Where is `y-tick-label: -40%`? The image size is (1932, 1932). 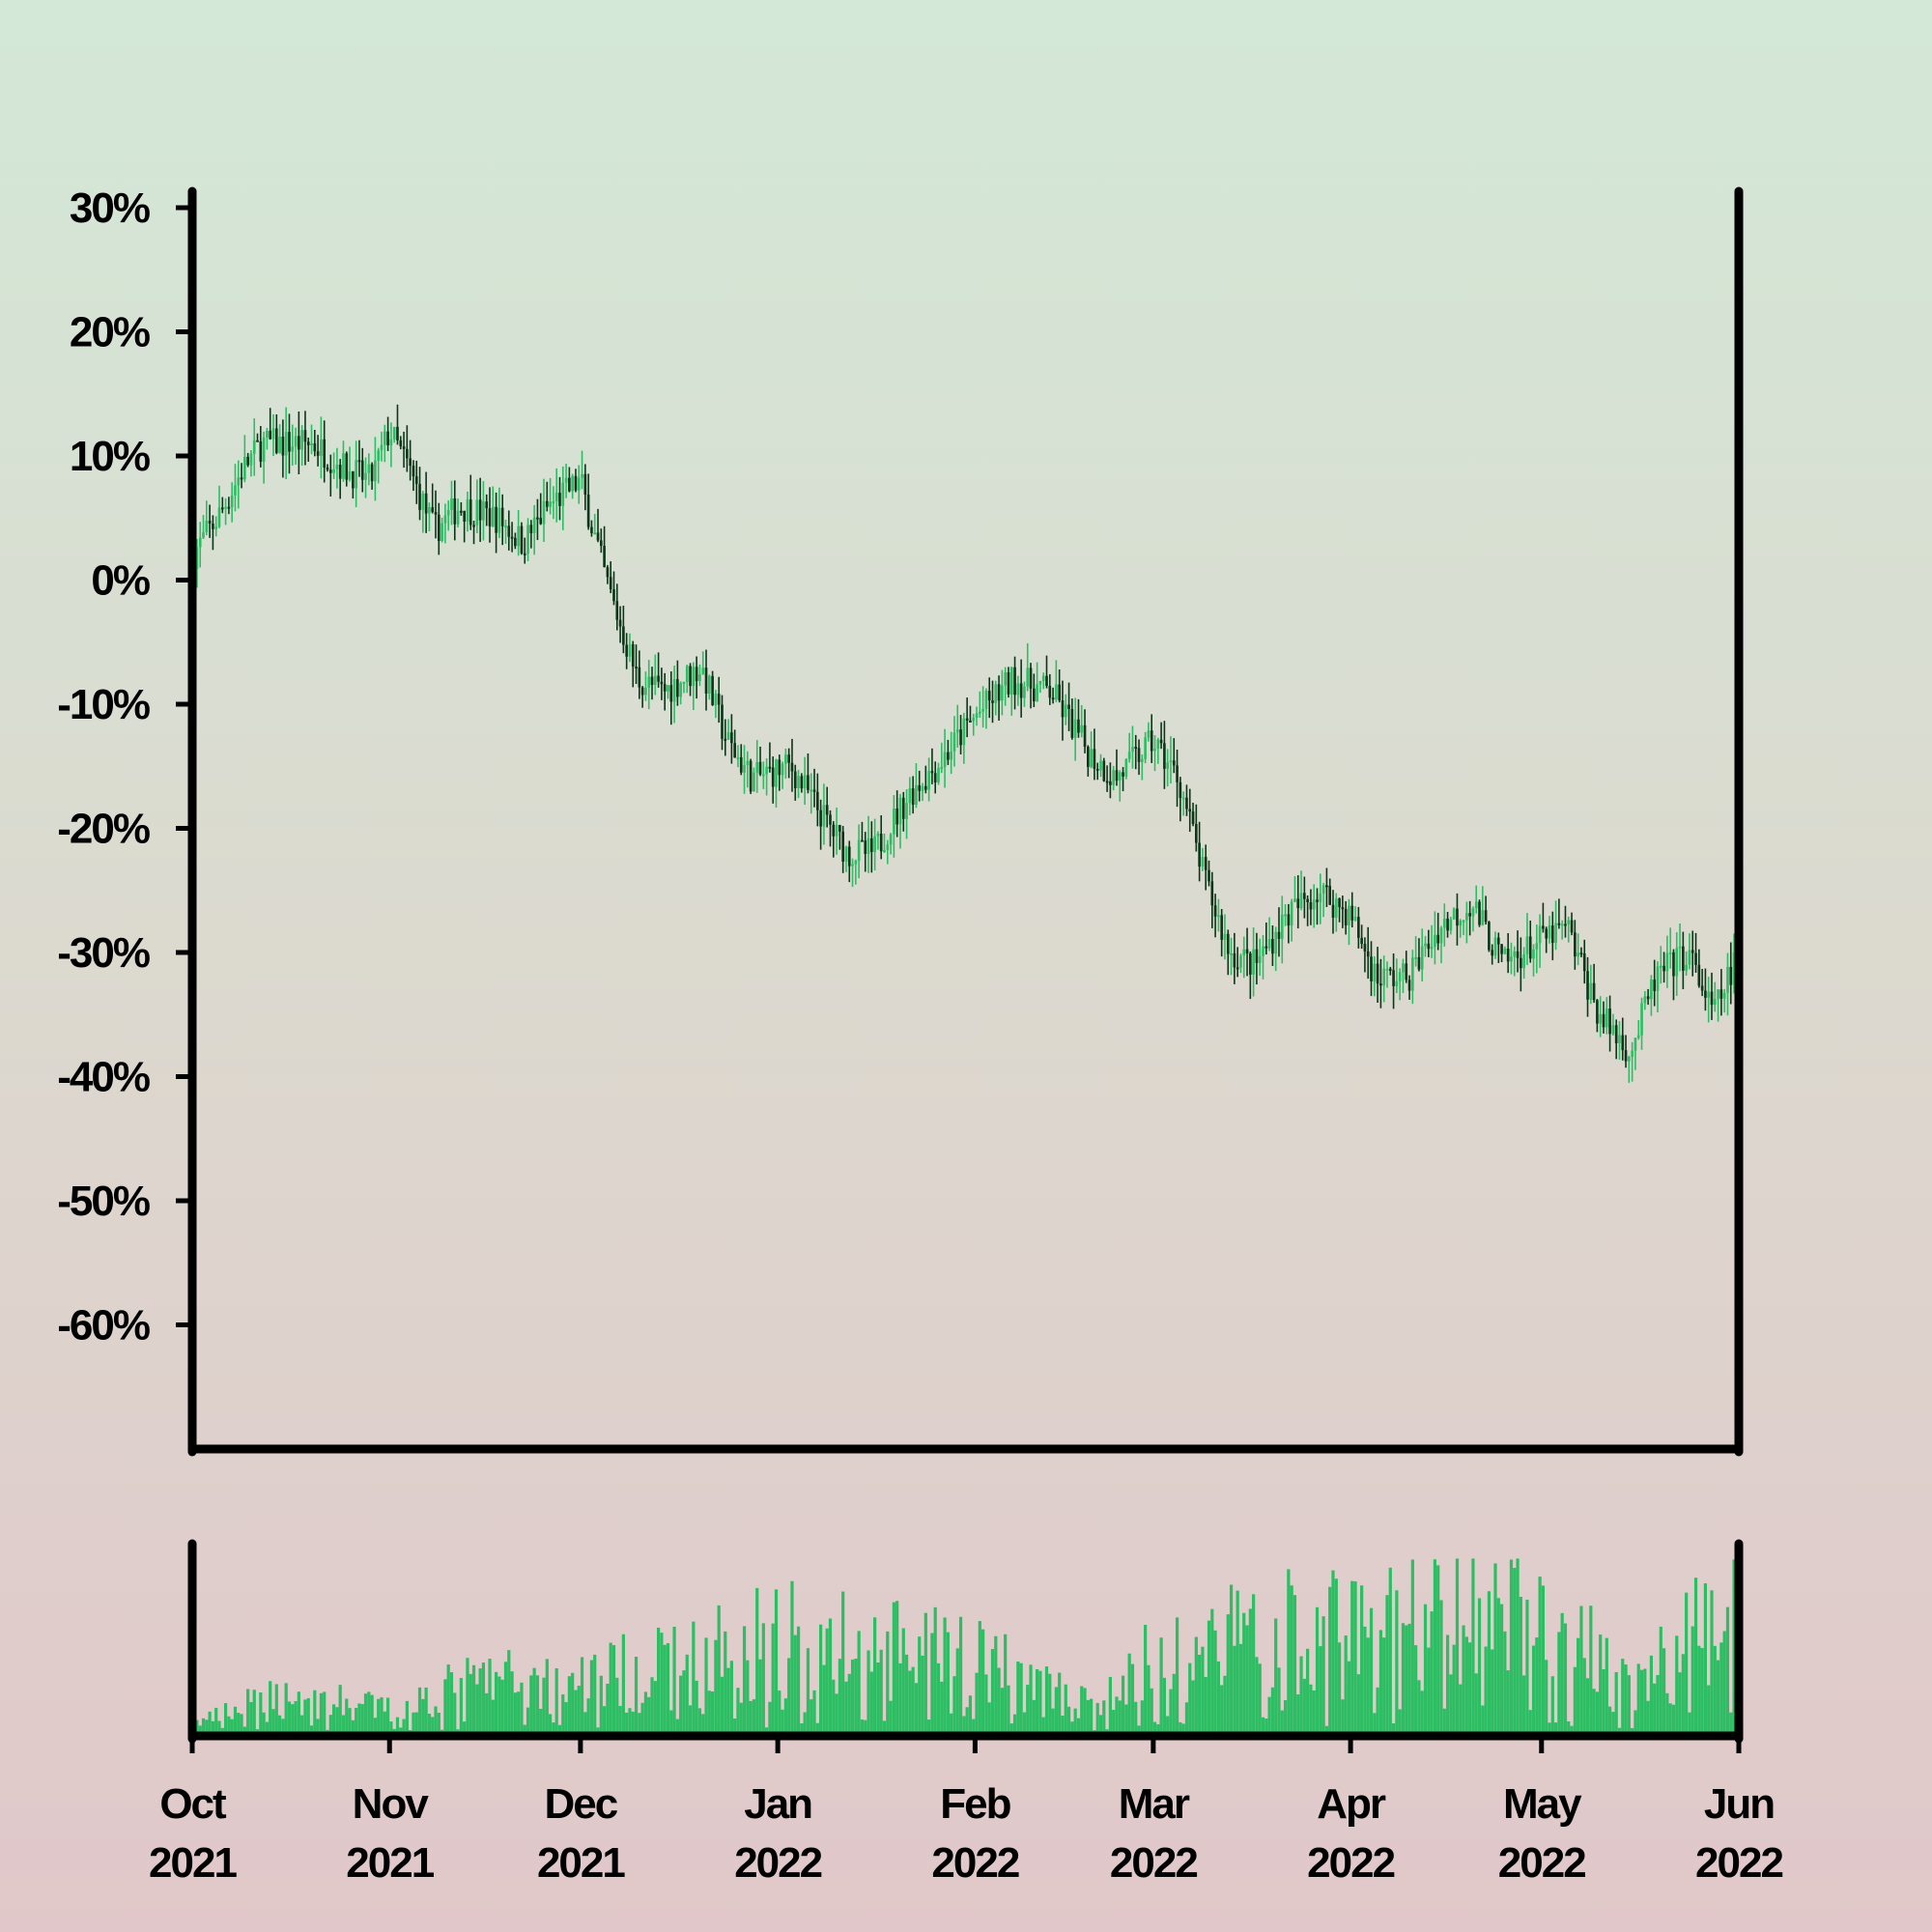
y-tick-label: -40% is located at coordinates (103, 1077).